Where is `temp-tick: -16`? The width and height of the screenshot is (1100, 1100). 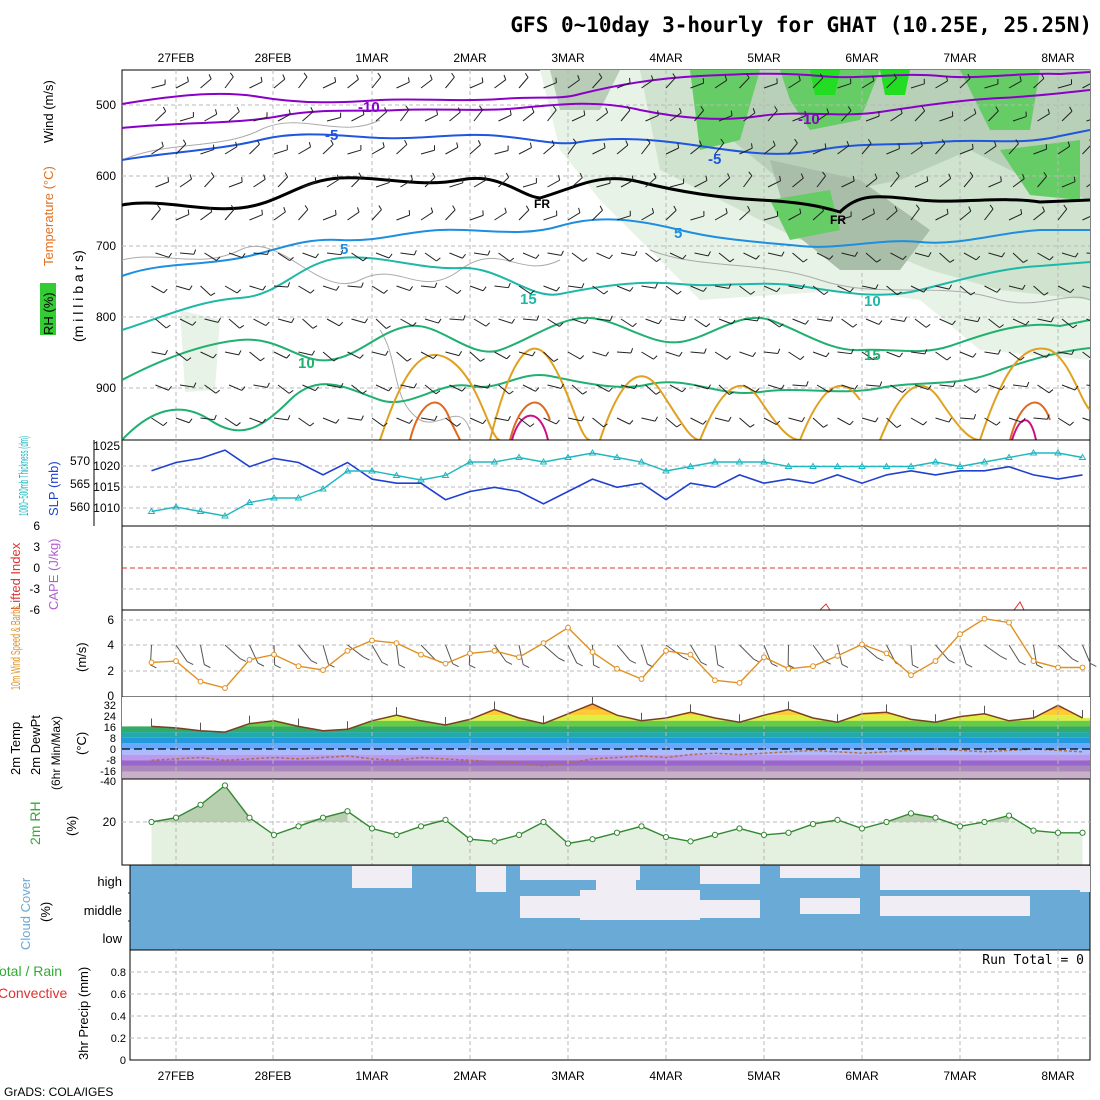 temp-tick: -16 is located at coordinates (108, 772).